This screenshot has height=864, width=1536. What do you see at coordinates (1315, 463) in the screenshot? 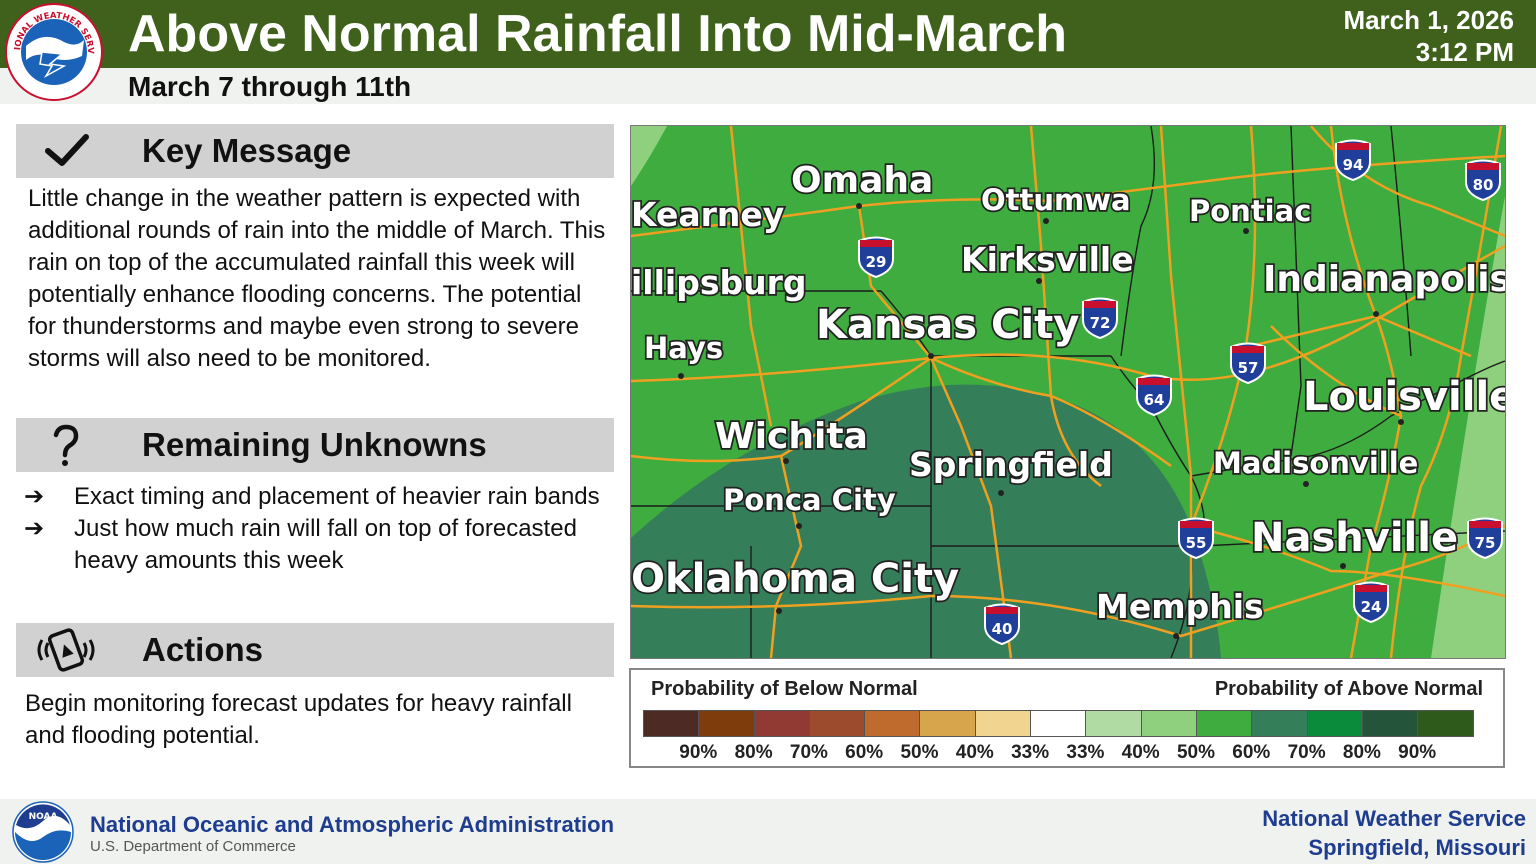
I see `city-label-madisonville: Madisonville` at bounding box center [1315, 463].